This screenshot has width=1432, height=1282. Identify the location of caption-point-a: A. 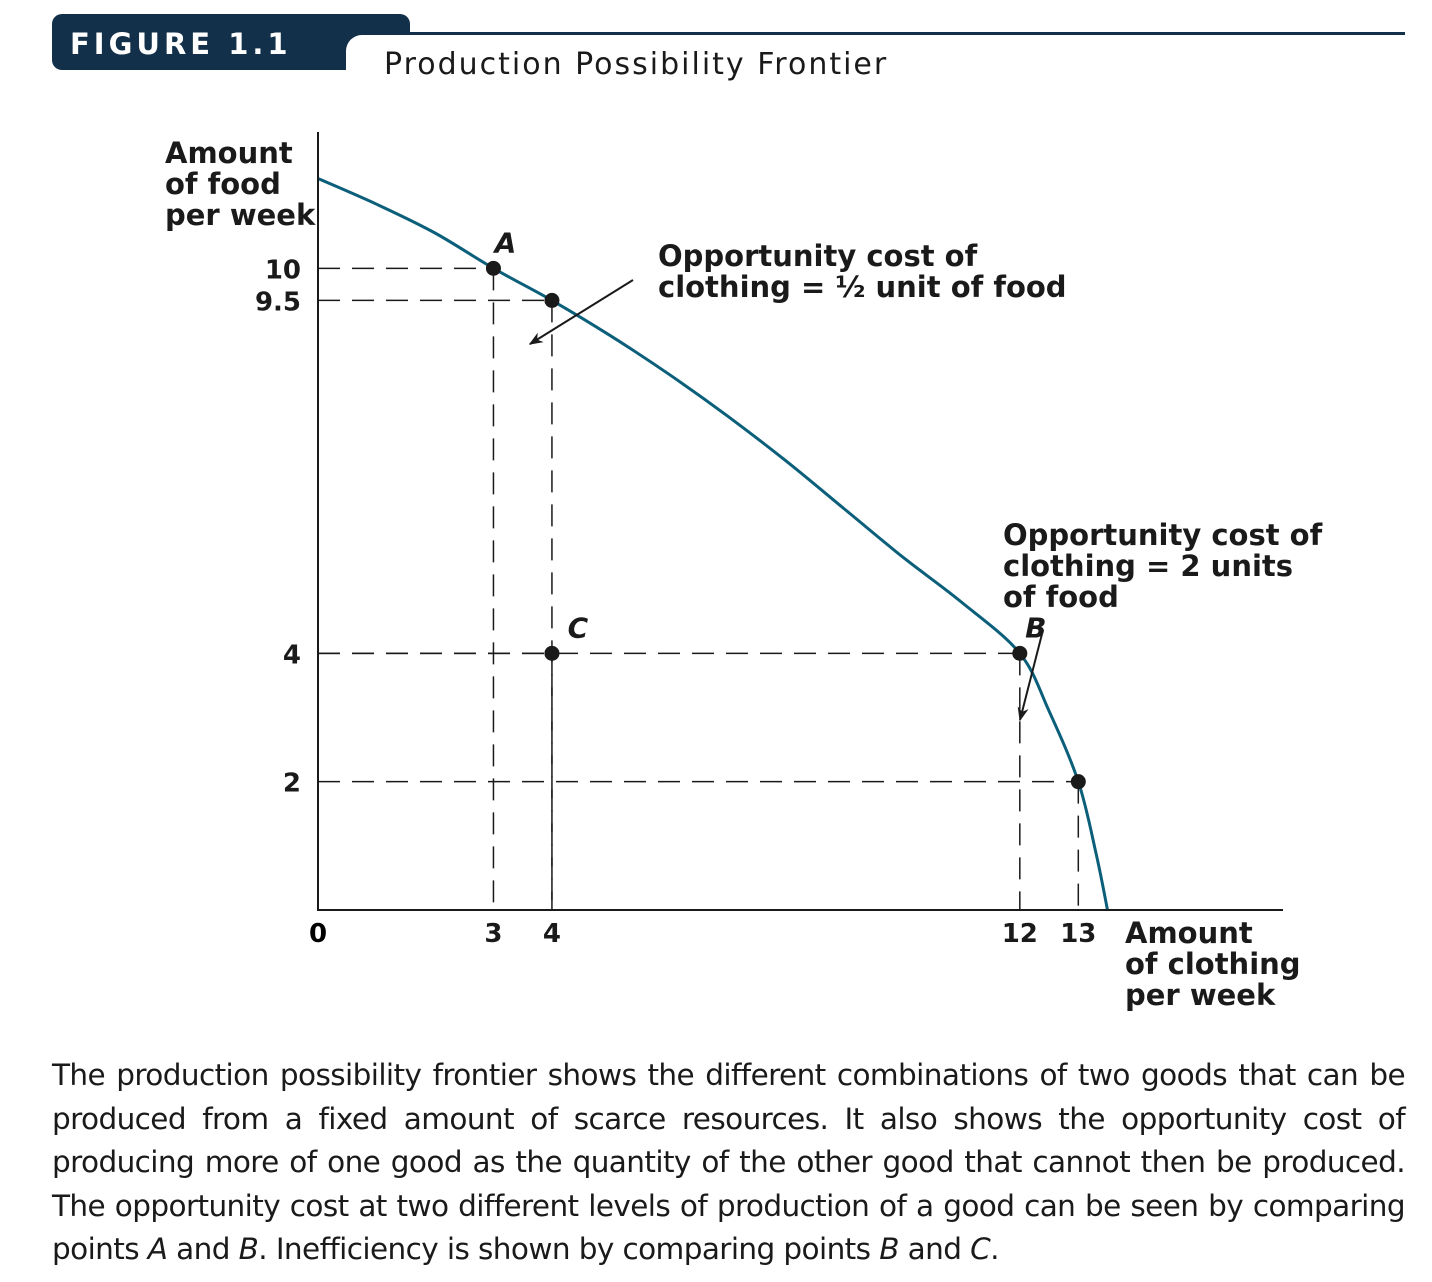
(157, 1249).